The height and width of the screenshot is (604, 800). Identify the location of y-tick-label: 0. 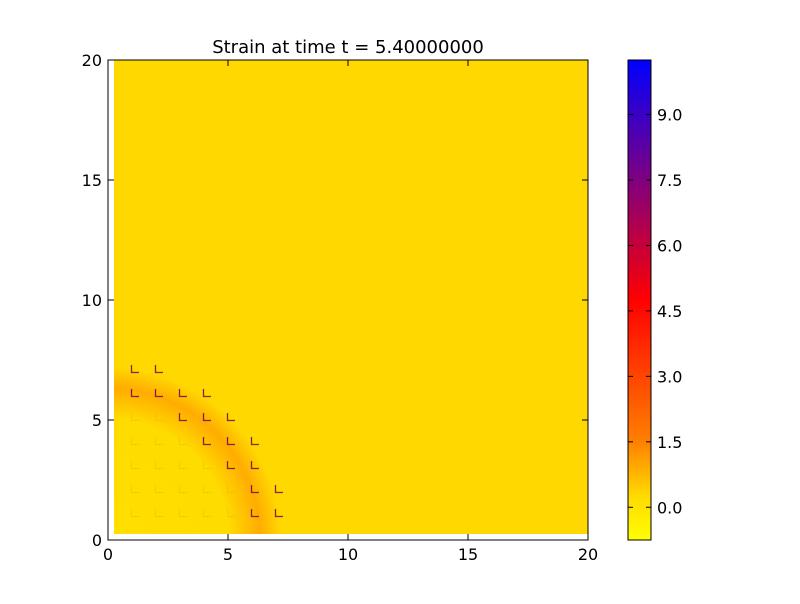
(97, 540).